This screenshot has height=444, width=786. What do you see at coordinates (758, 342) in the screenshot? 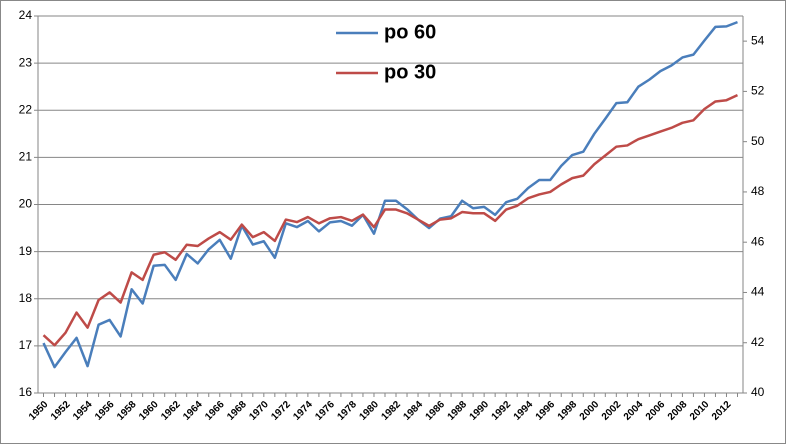
I see `y2-tick-label: 42` at bounding box center [758, 342].